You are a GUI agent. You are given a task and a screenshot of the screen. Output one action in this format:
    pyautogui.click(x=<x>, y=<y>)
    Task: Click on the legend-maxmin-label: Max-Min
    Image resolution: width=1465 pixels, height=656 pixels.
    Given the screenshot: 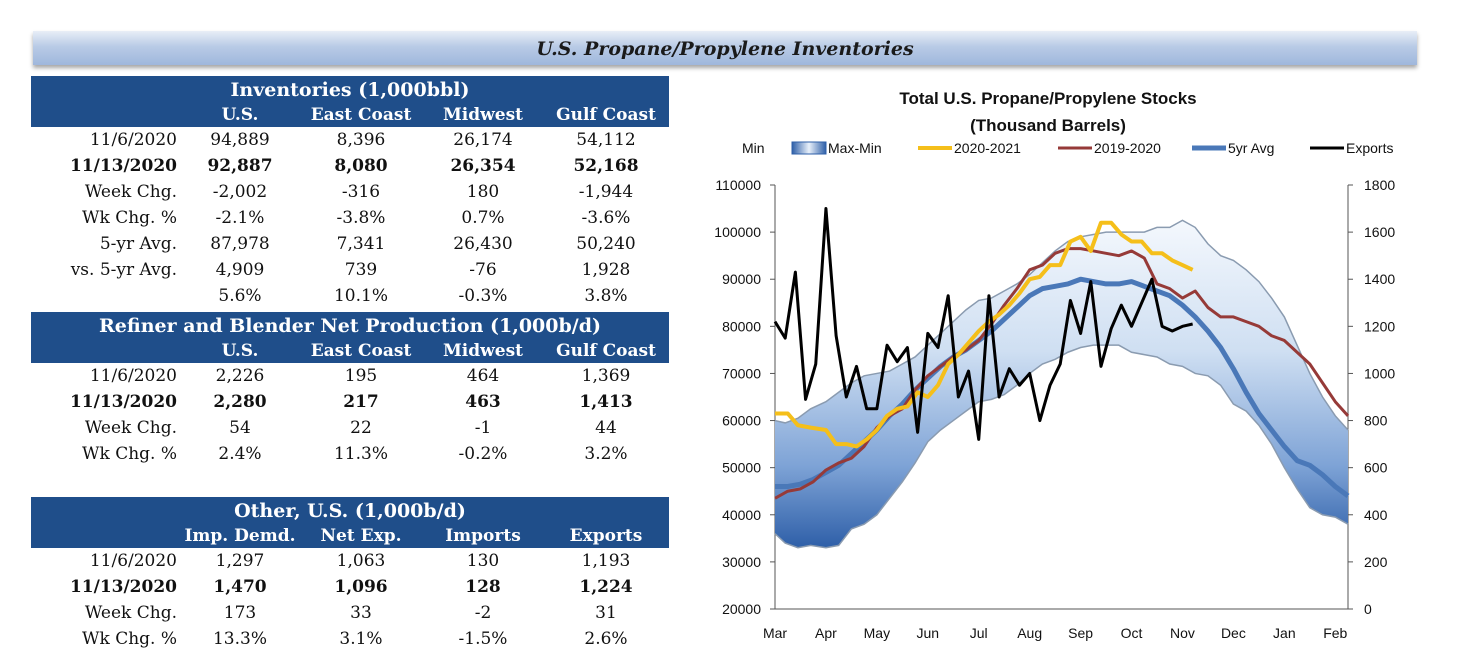 What is the action you would take?
    pyautogui.click(x=855, y=148)
    